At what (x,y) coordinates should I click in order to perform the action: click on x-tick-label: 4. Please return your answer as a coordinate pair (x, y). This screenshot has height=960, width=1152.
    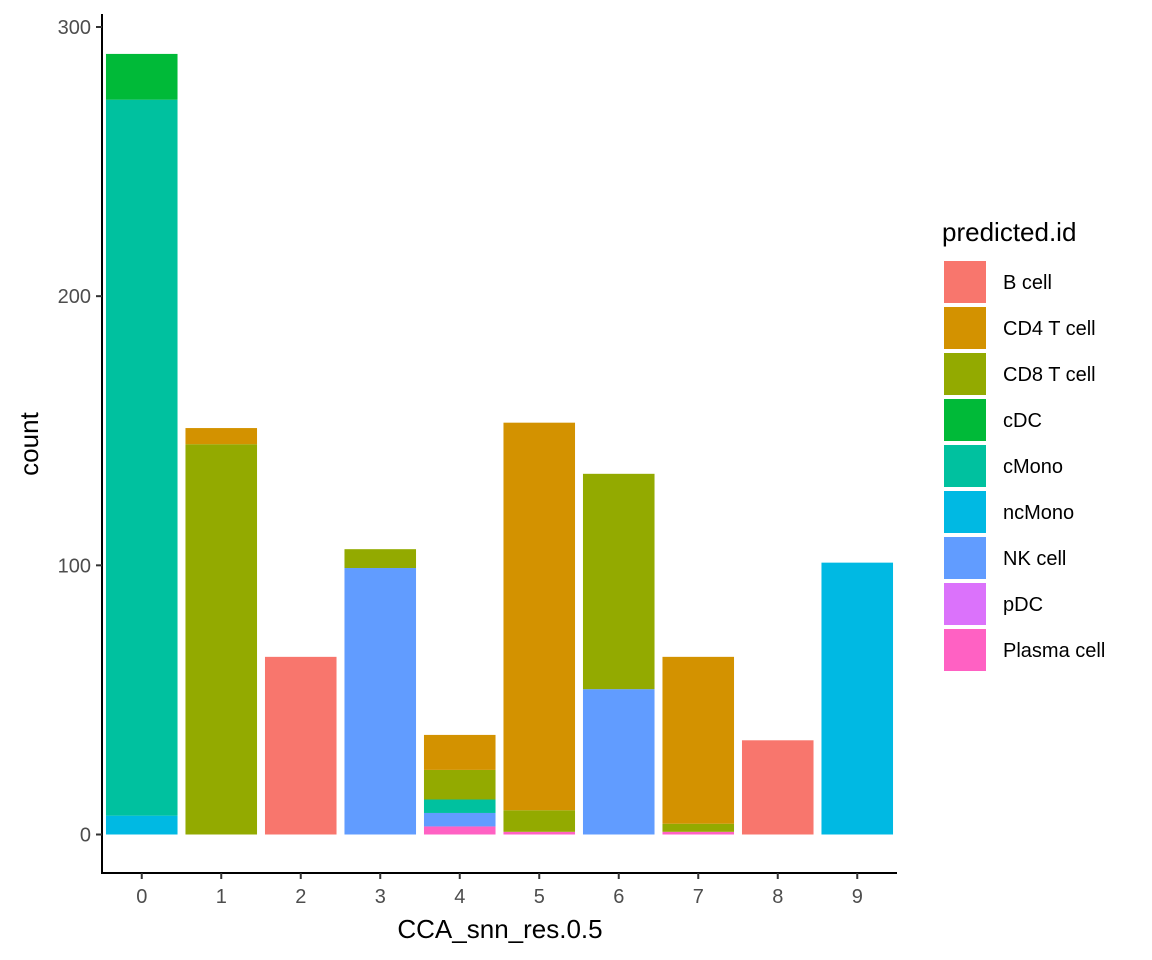
    Looking at the image, I should click on (459, 897).